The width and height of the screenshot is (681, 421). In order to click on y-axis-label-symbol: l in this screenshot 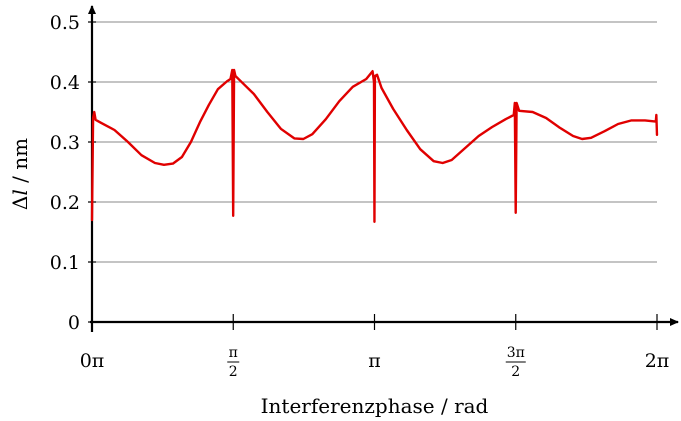, I will do `click(20, 192)`.